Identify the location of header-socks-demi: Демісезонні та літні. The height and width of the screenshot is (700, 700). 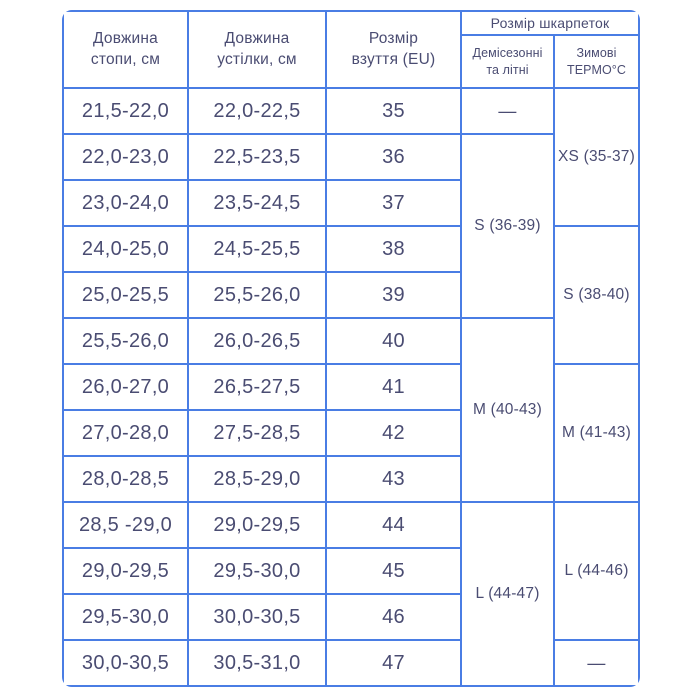
(506, 60).